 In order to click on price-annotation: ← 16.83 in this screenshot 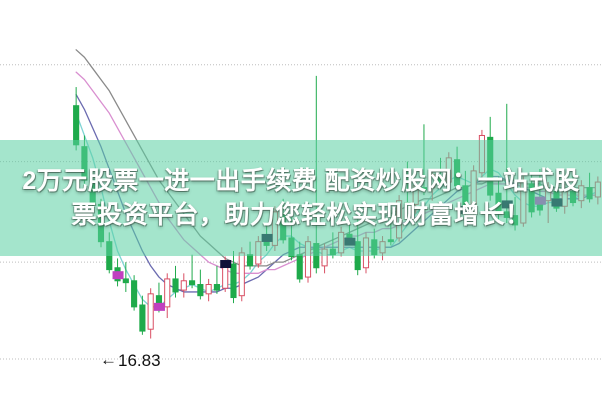, I will do `click(130, 360)`.